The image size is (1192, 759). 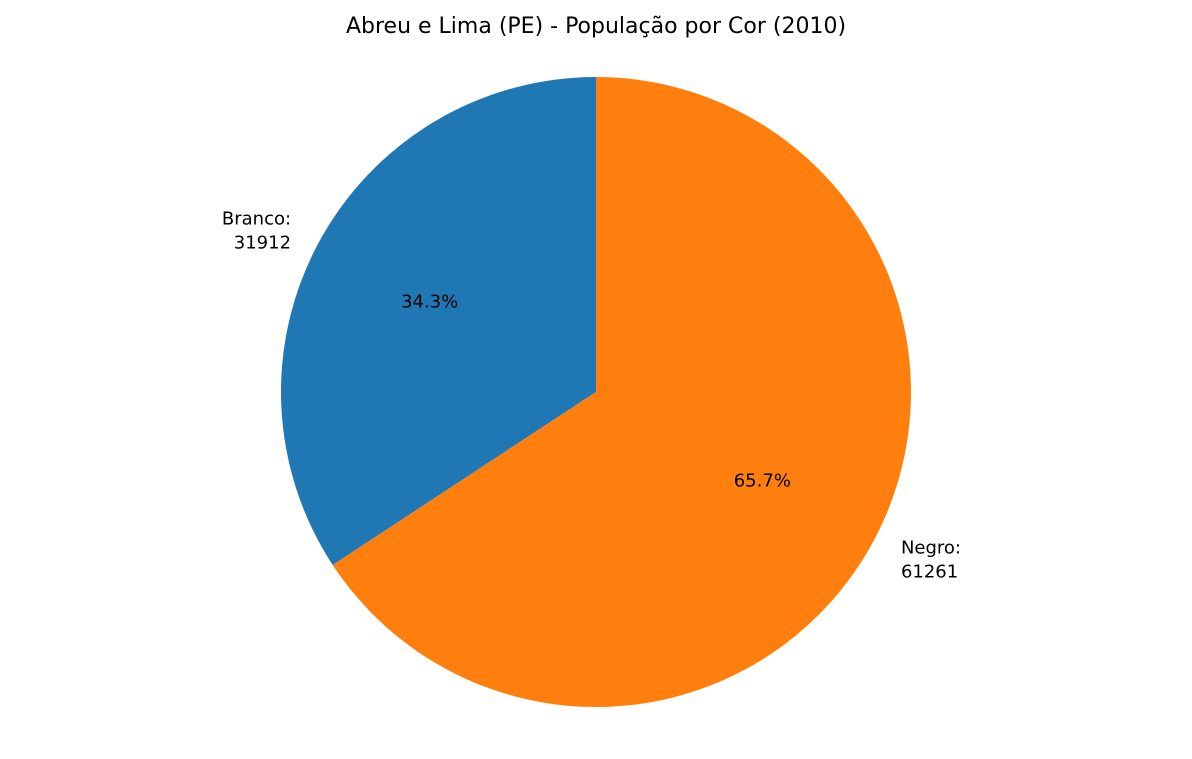 What do you see at coordinates (256, 218) in the screenshot?
I see `slice-category-label: Branco:` at bounding box center [256, 218].